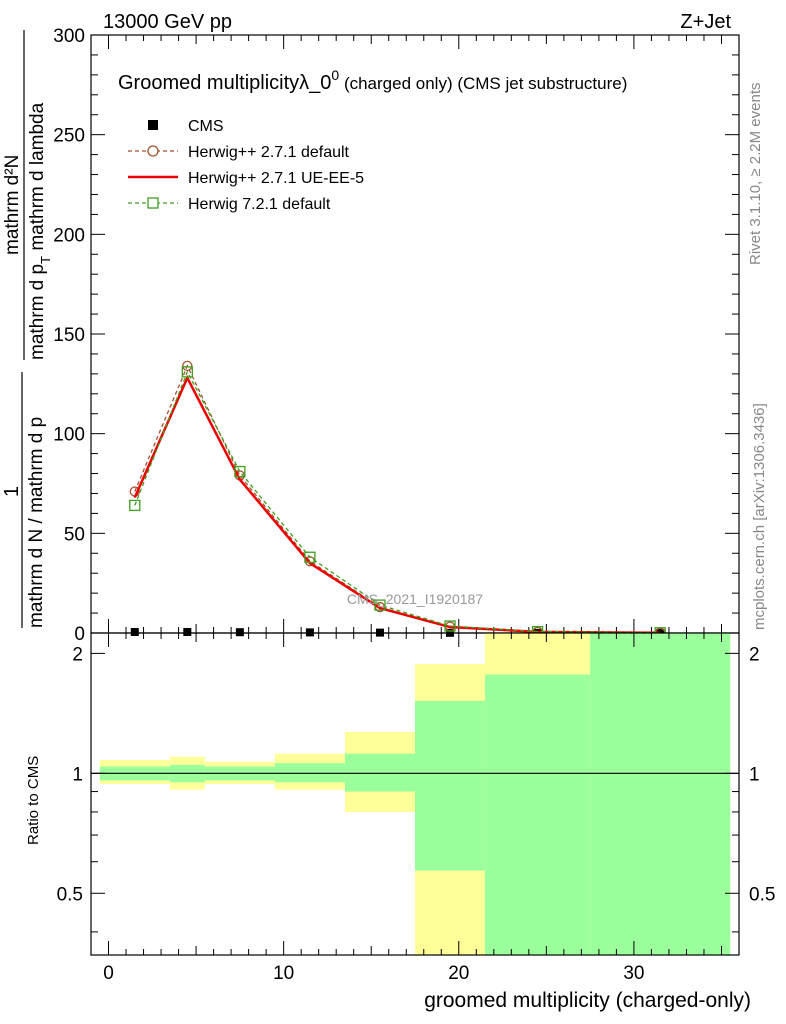 Image resolution: width=786 pixels, height=1024 pixels. What do you see at coordinates (187, 366) in the screenshot?
I see `data-point-circle` at bounding box center [187, 366].